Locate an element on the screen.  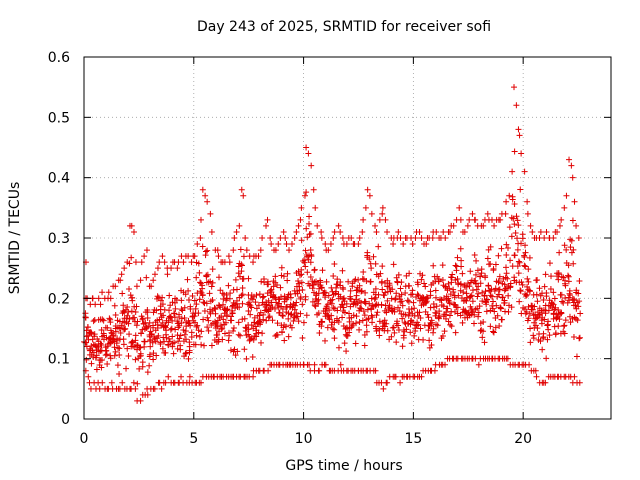
x-tick-label: 15 is located at coordinates (413, 439).